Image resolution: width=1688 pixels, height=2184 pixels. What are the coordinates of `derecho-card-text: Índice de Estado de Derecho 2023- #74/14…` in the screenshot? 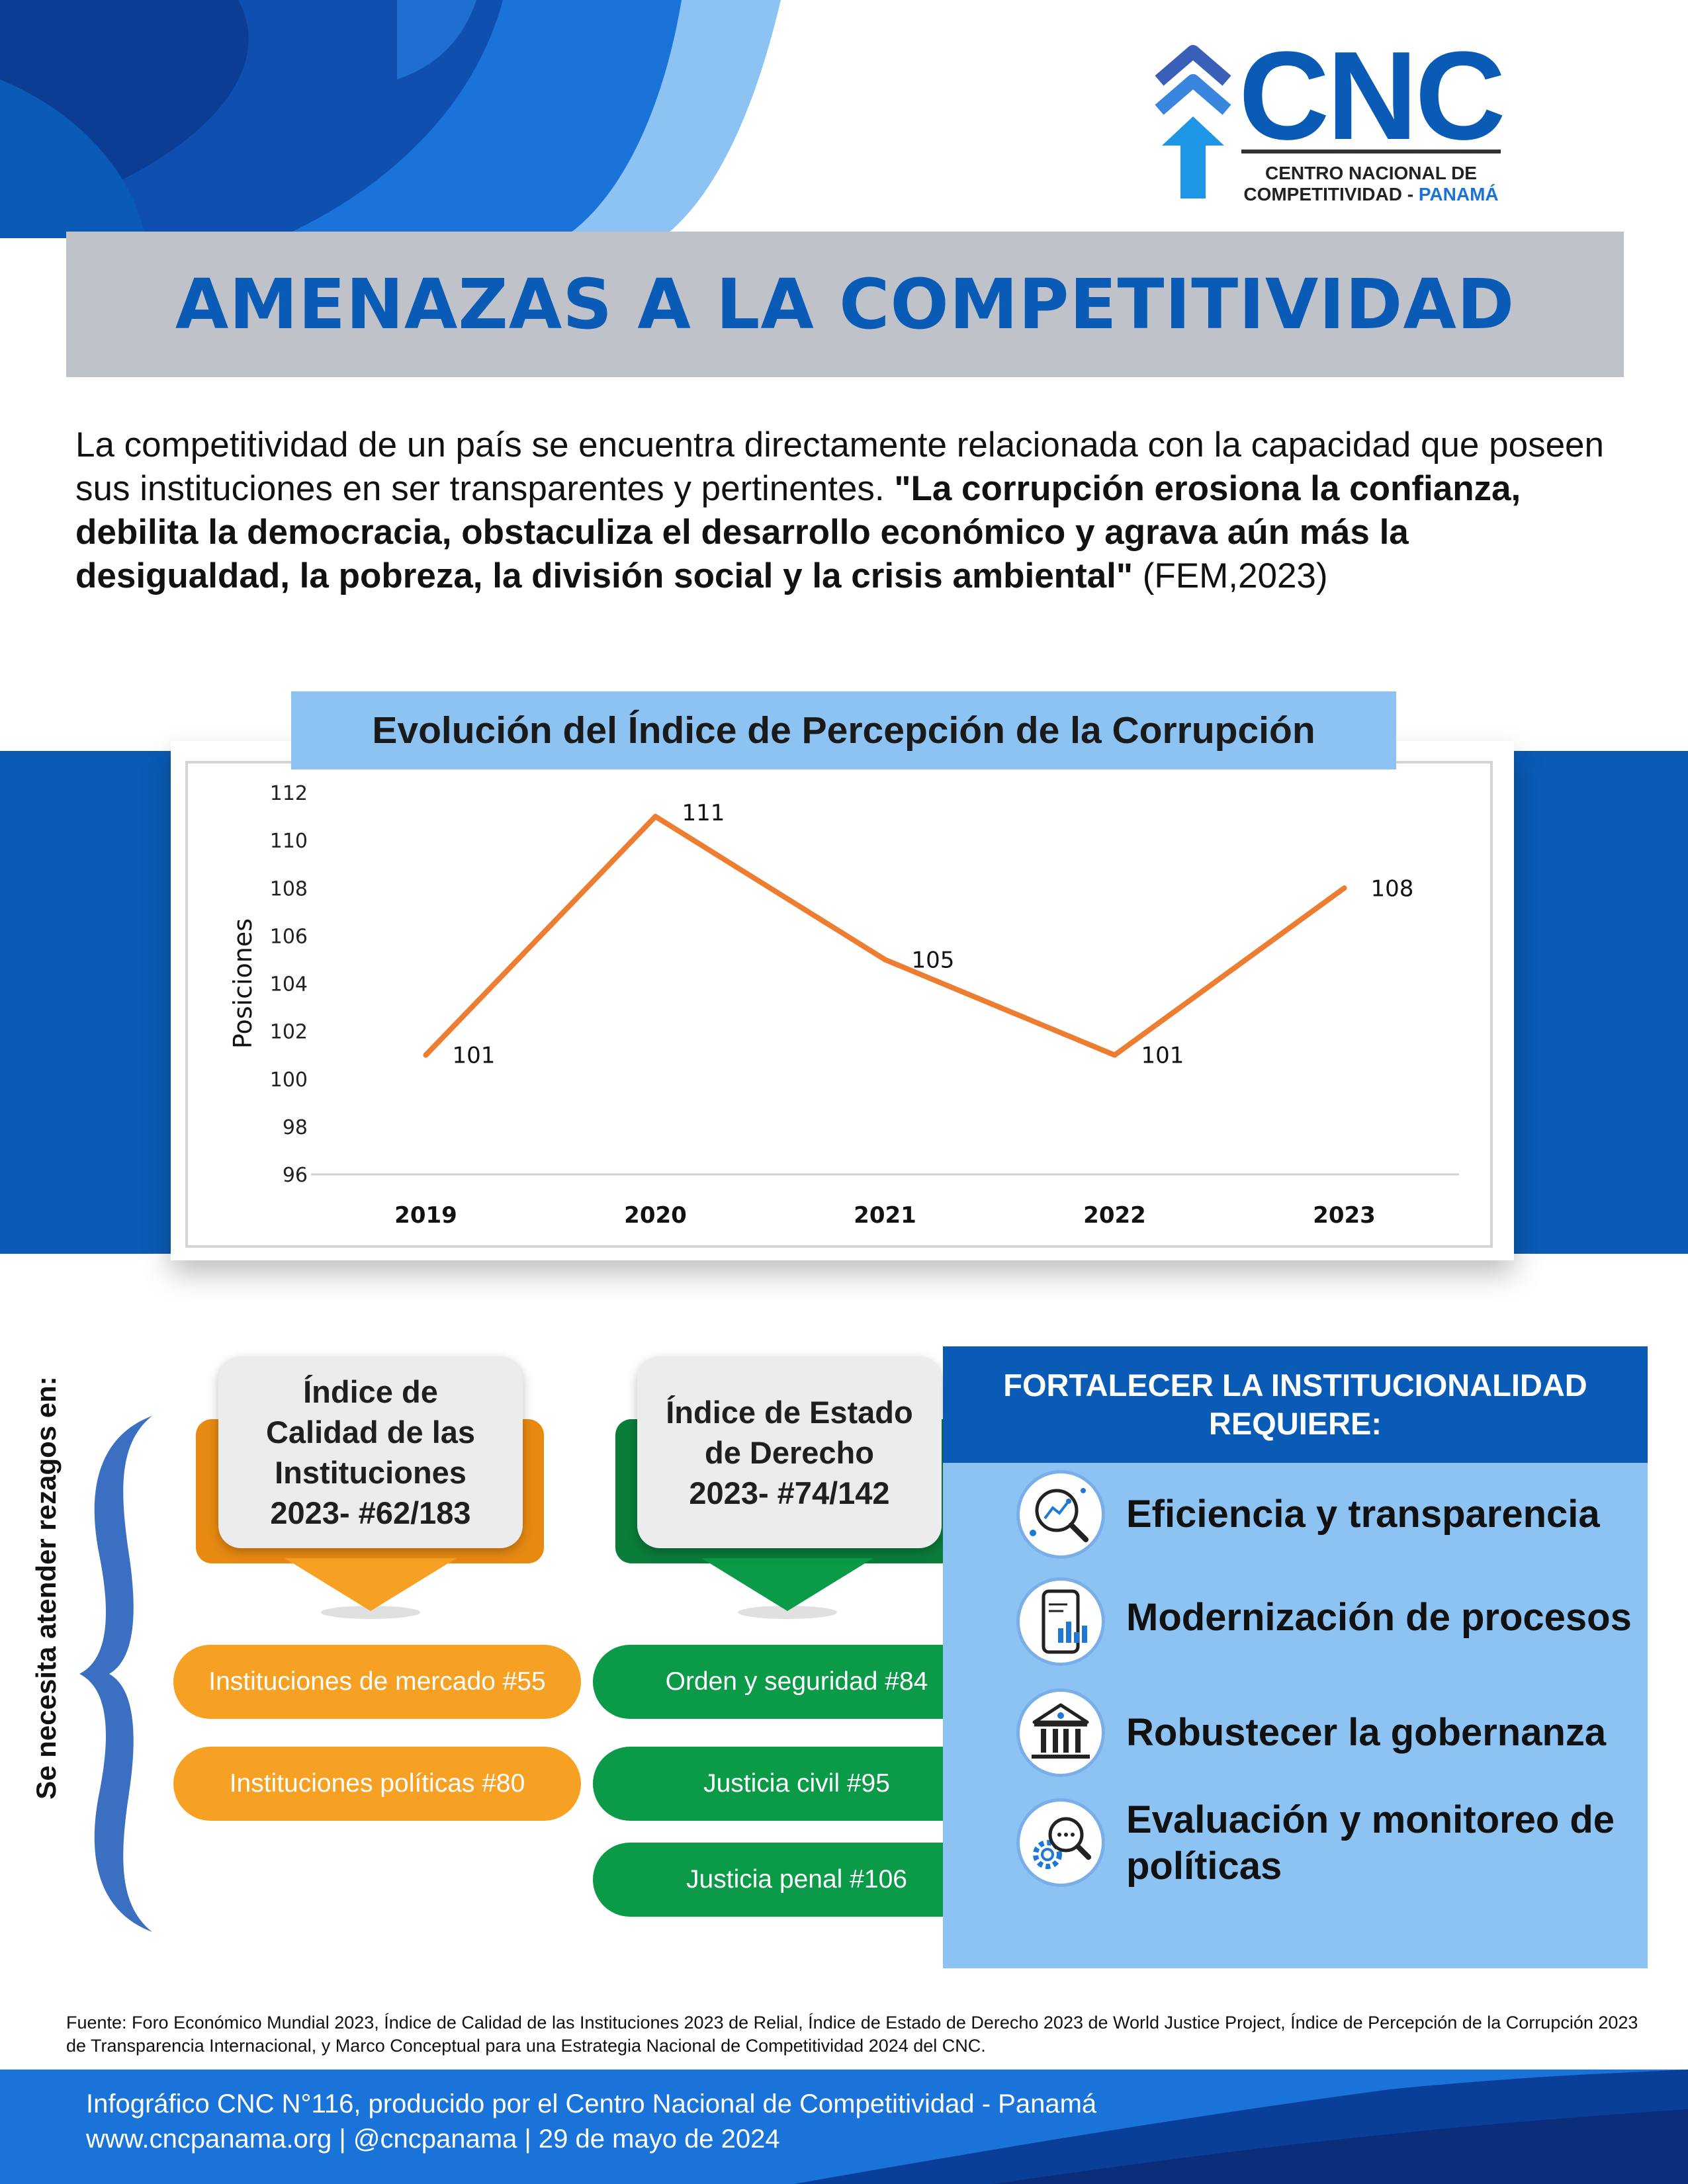 It's located at (789, 1452).